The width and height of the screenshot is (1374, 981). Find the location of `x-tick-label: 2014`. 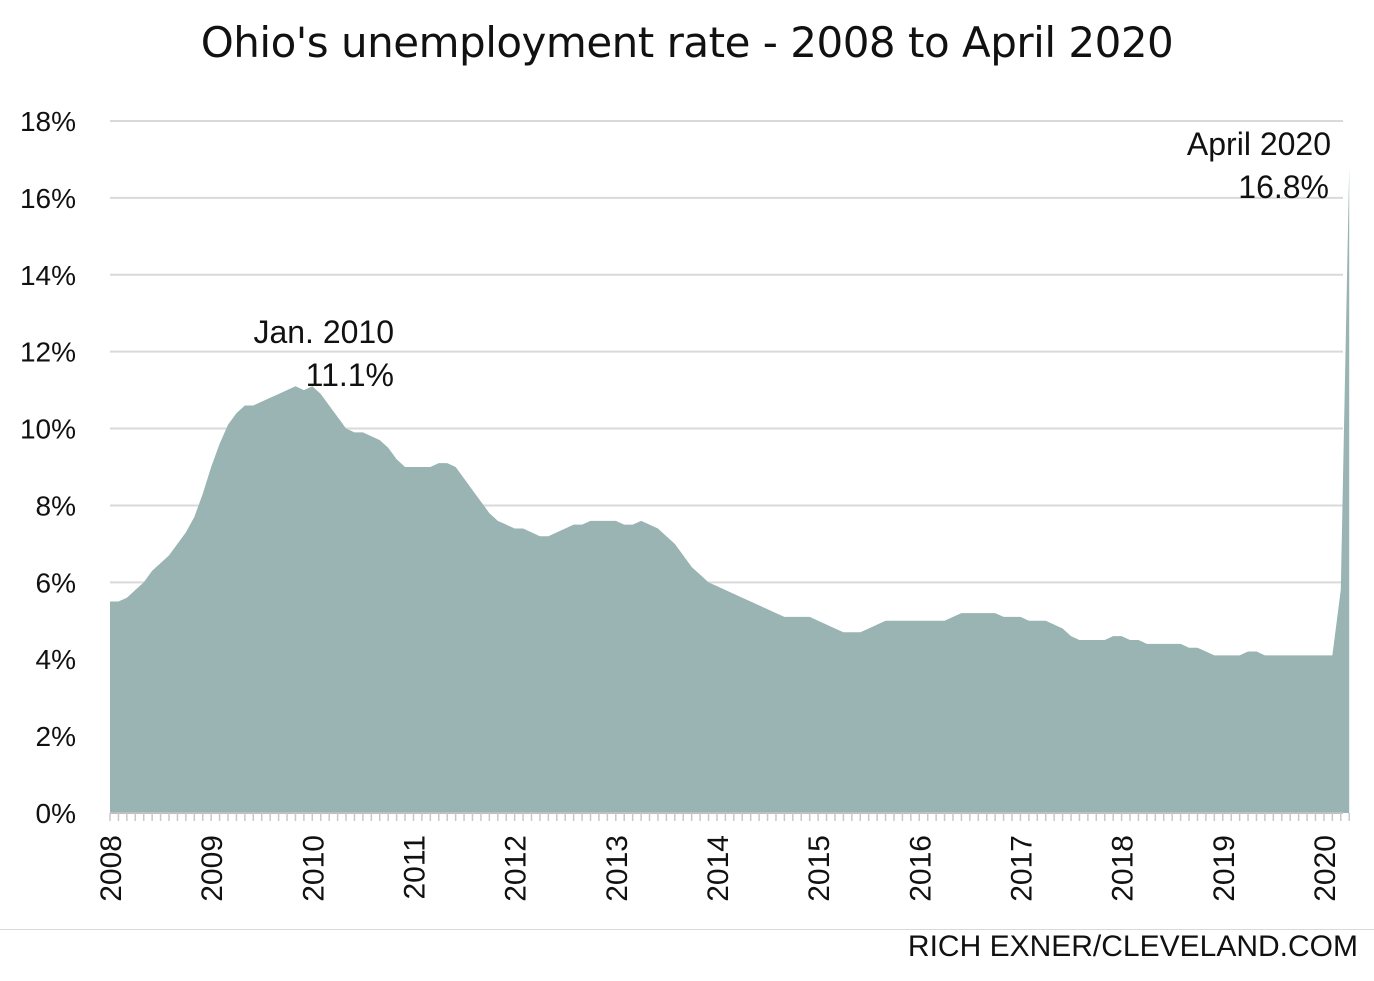

x-tick-label: 2014 is located at coordinates (718, 868).